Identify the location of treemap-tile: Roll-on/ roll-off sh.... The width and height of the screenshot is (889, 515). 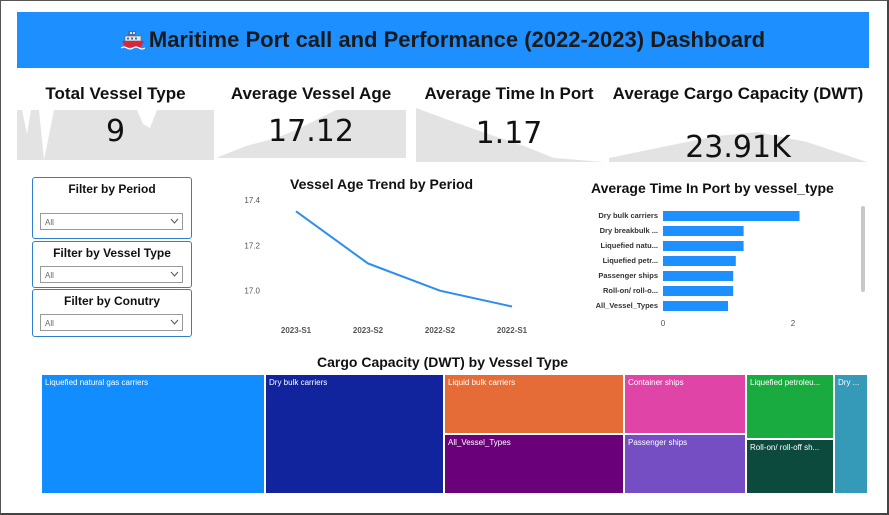
(790, 466).